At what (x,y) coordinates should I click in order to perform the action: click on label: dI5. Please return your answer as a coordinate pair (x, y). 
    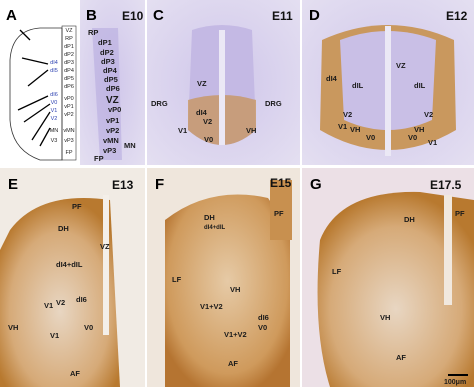
    Looking at the image, I should click on (54, 71).